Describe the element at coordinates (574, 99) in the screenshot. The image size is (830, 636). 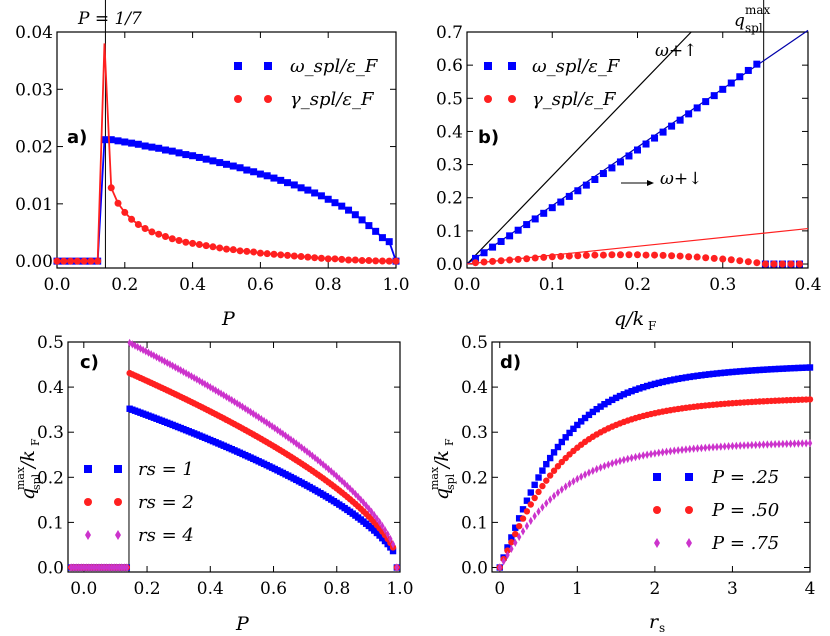
I see `legend-label: γ_spl/ε_F` at that location.